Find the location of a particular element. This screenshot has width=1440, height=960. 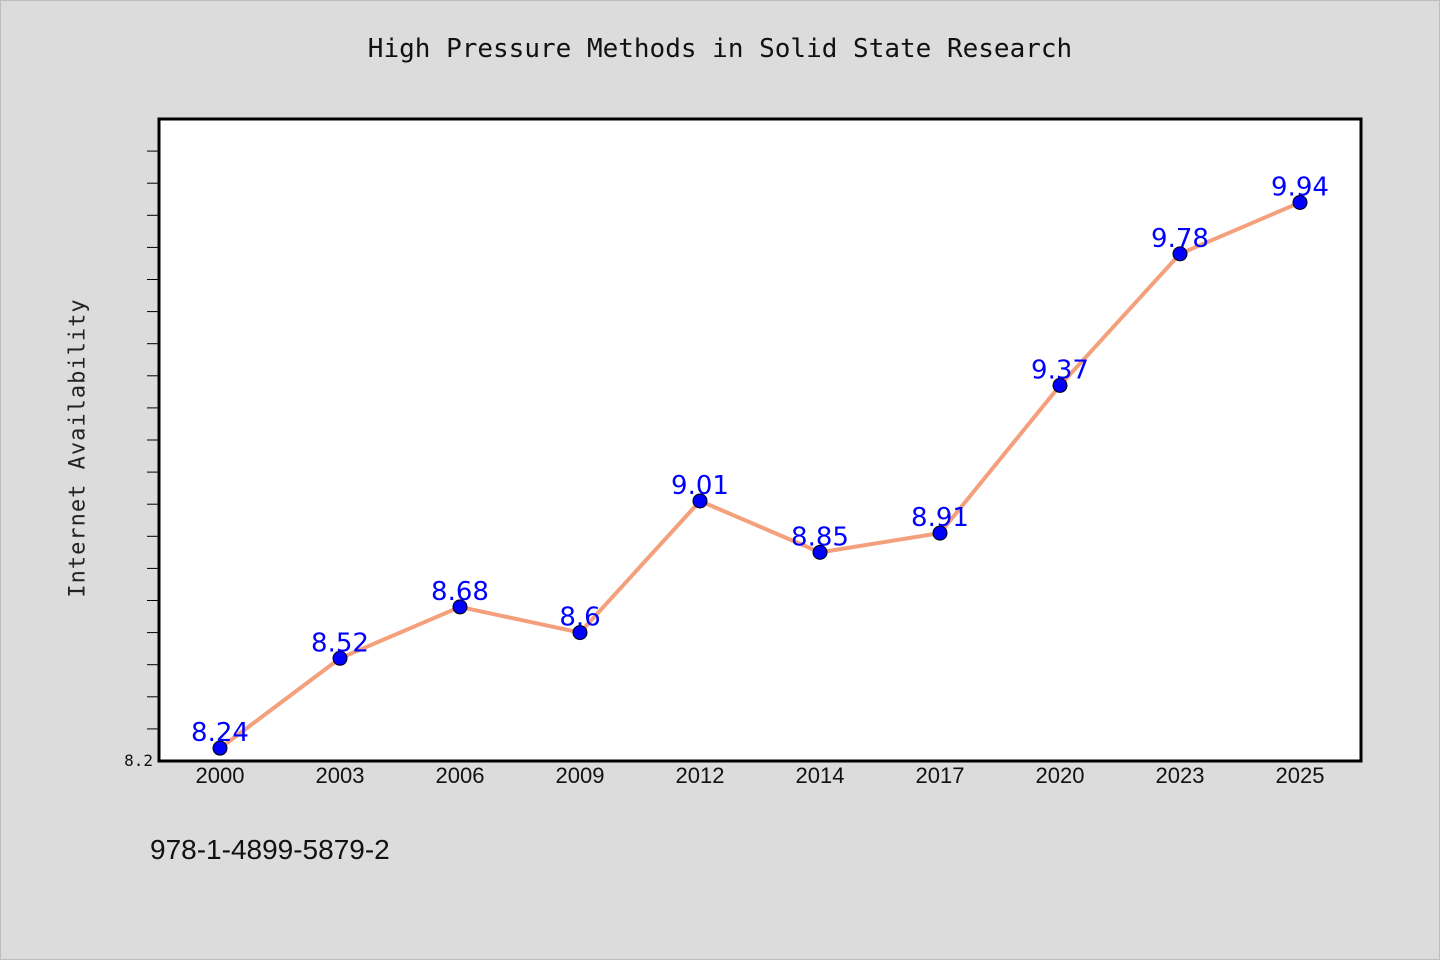

x-tick-label: 2009 is located at coordinates (580, 775).